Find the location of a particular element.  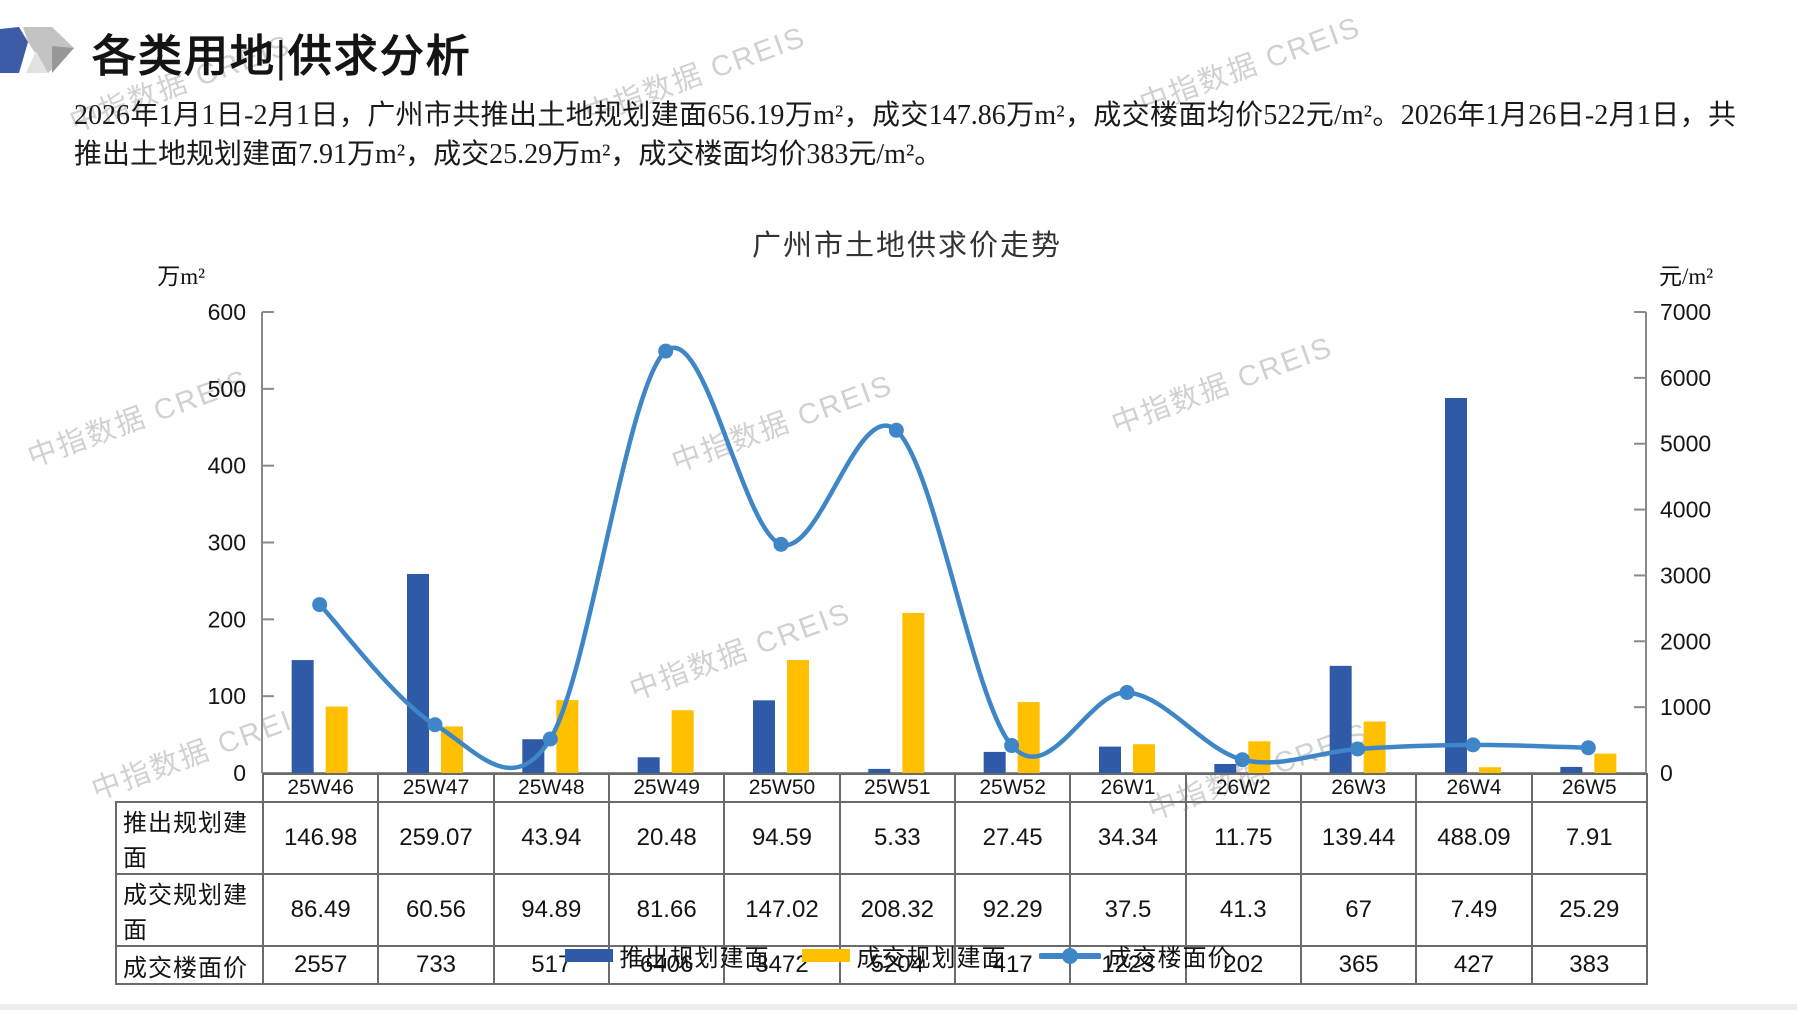

table-cell: 41.3 is located at coordinates (1243, 910).